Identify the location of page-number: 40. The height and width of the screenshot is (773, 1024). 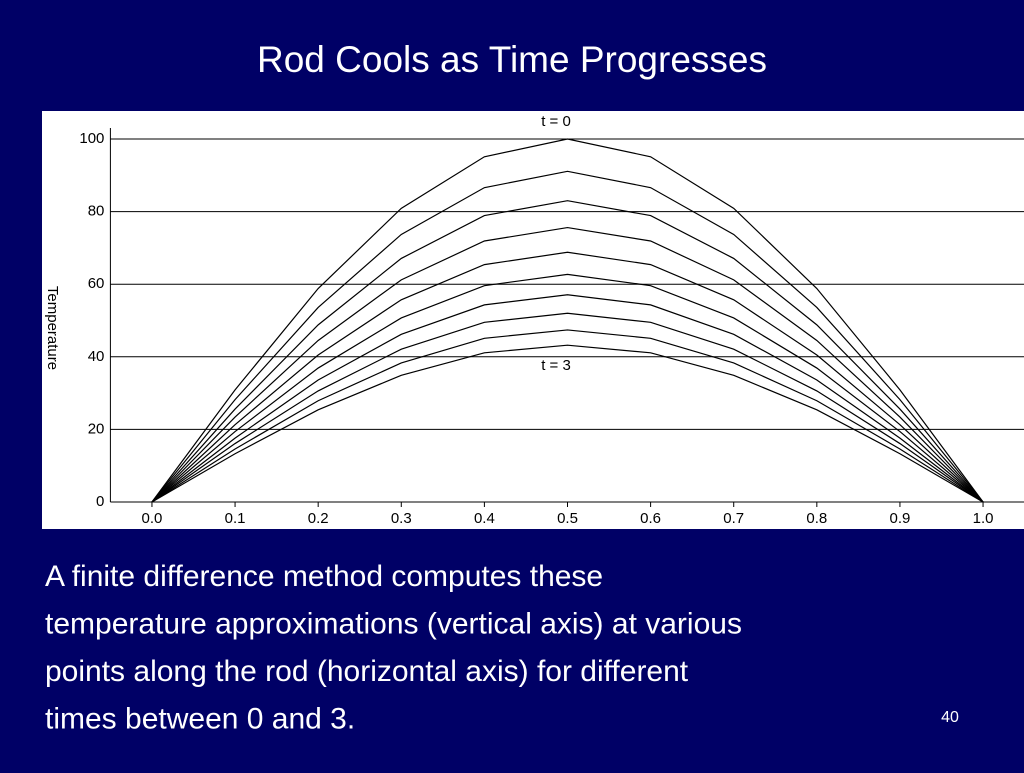
(950, 717).